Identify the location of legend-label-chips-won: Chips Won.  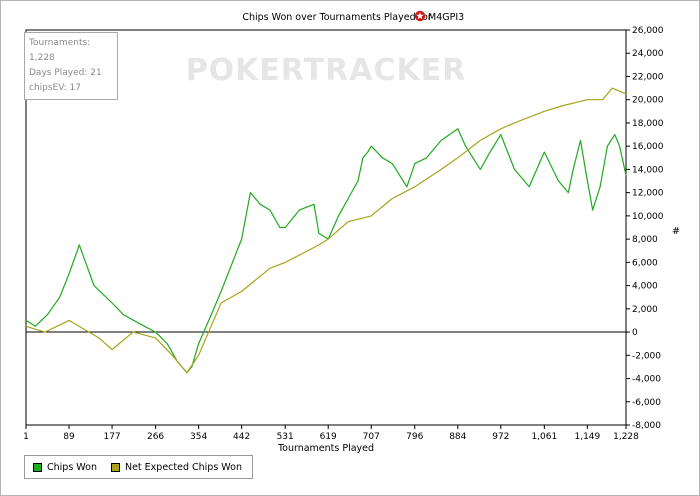
(72, 467).